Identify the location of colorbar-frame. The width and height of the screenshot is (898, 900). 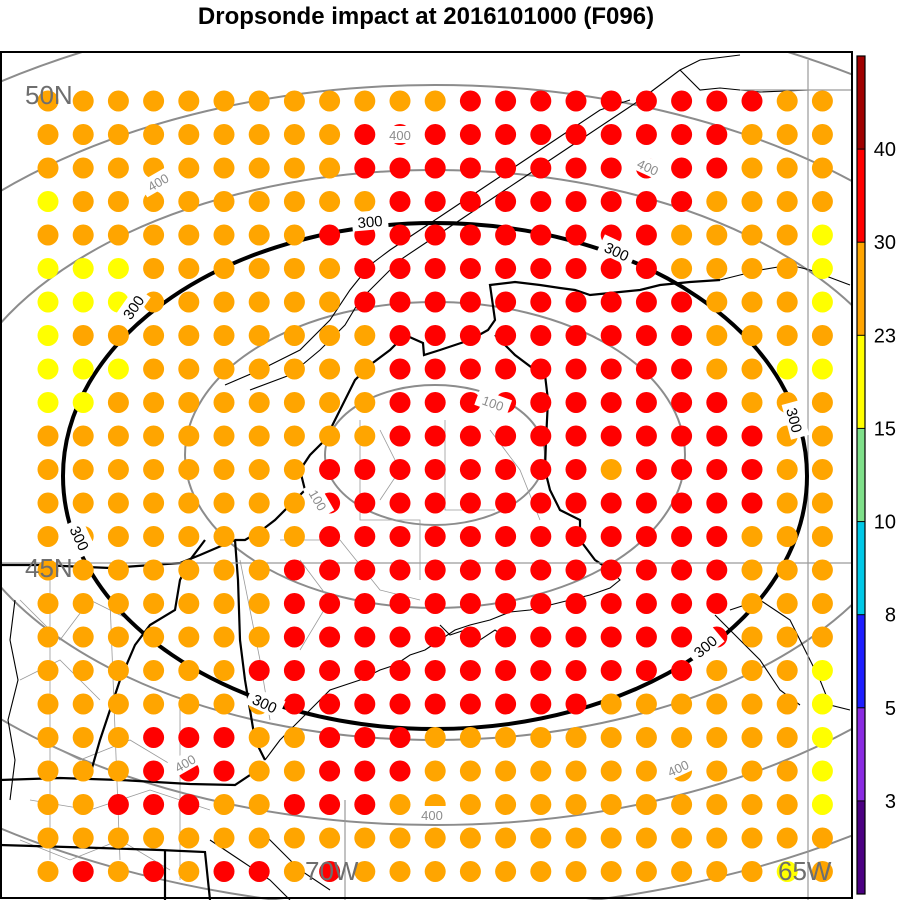
(861, 475).